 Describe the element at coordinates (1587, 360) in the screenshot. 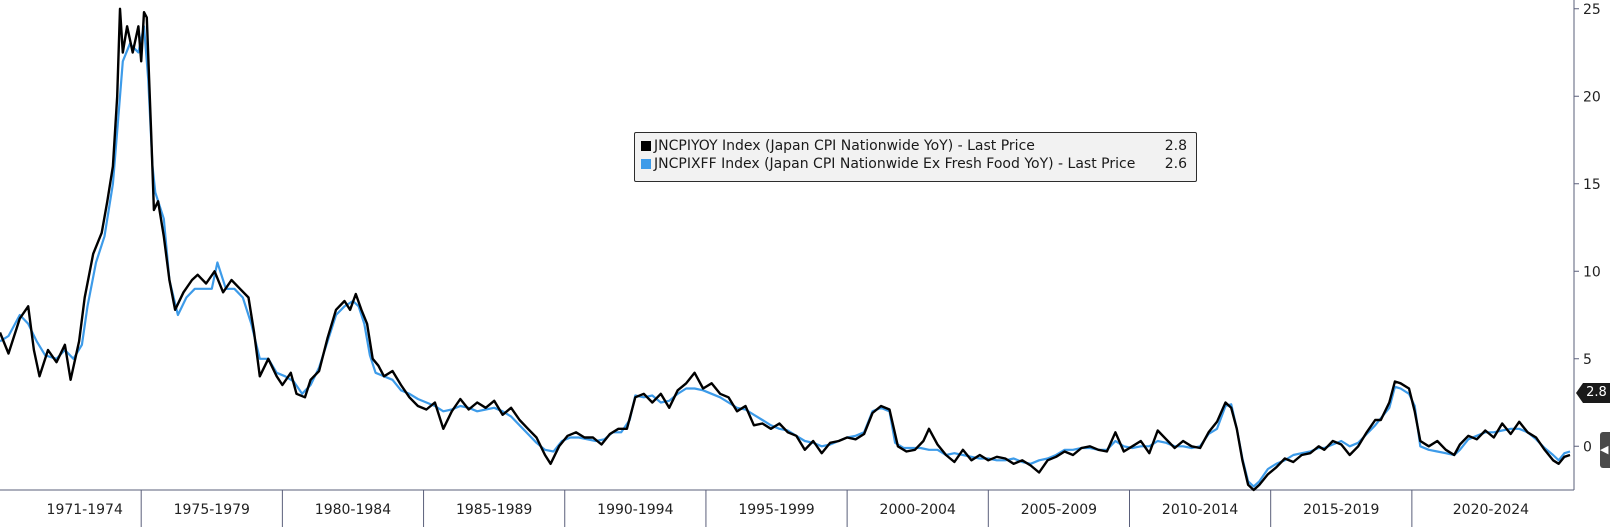

I see `y-tick-label: 5` at that location.